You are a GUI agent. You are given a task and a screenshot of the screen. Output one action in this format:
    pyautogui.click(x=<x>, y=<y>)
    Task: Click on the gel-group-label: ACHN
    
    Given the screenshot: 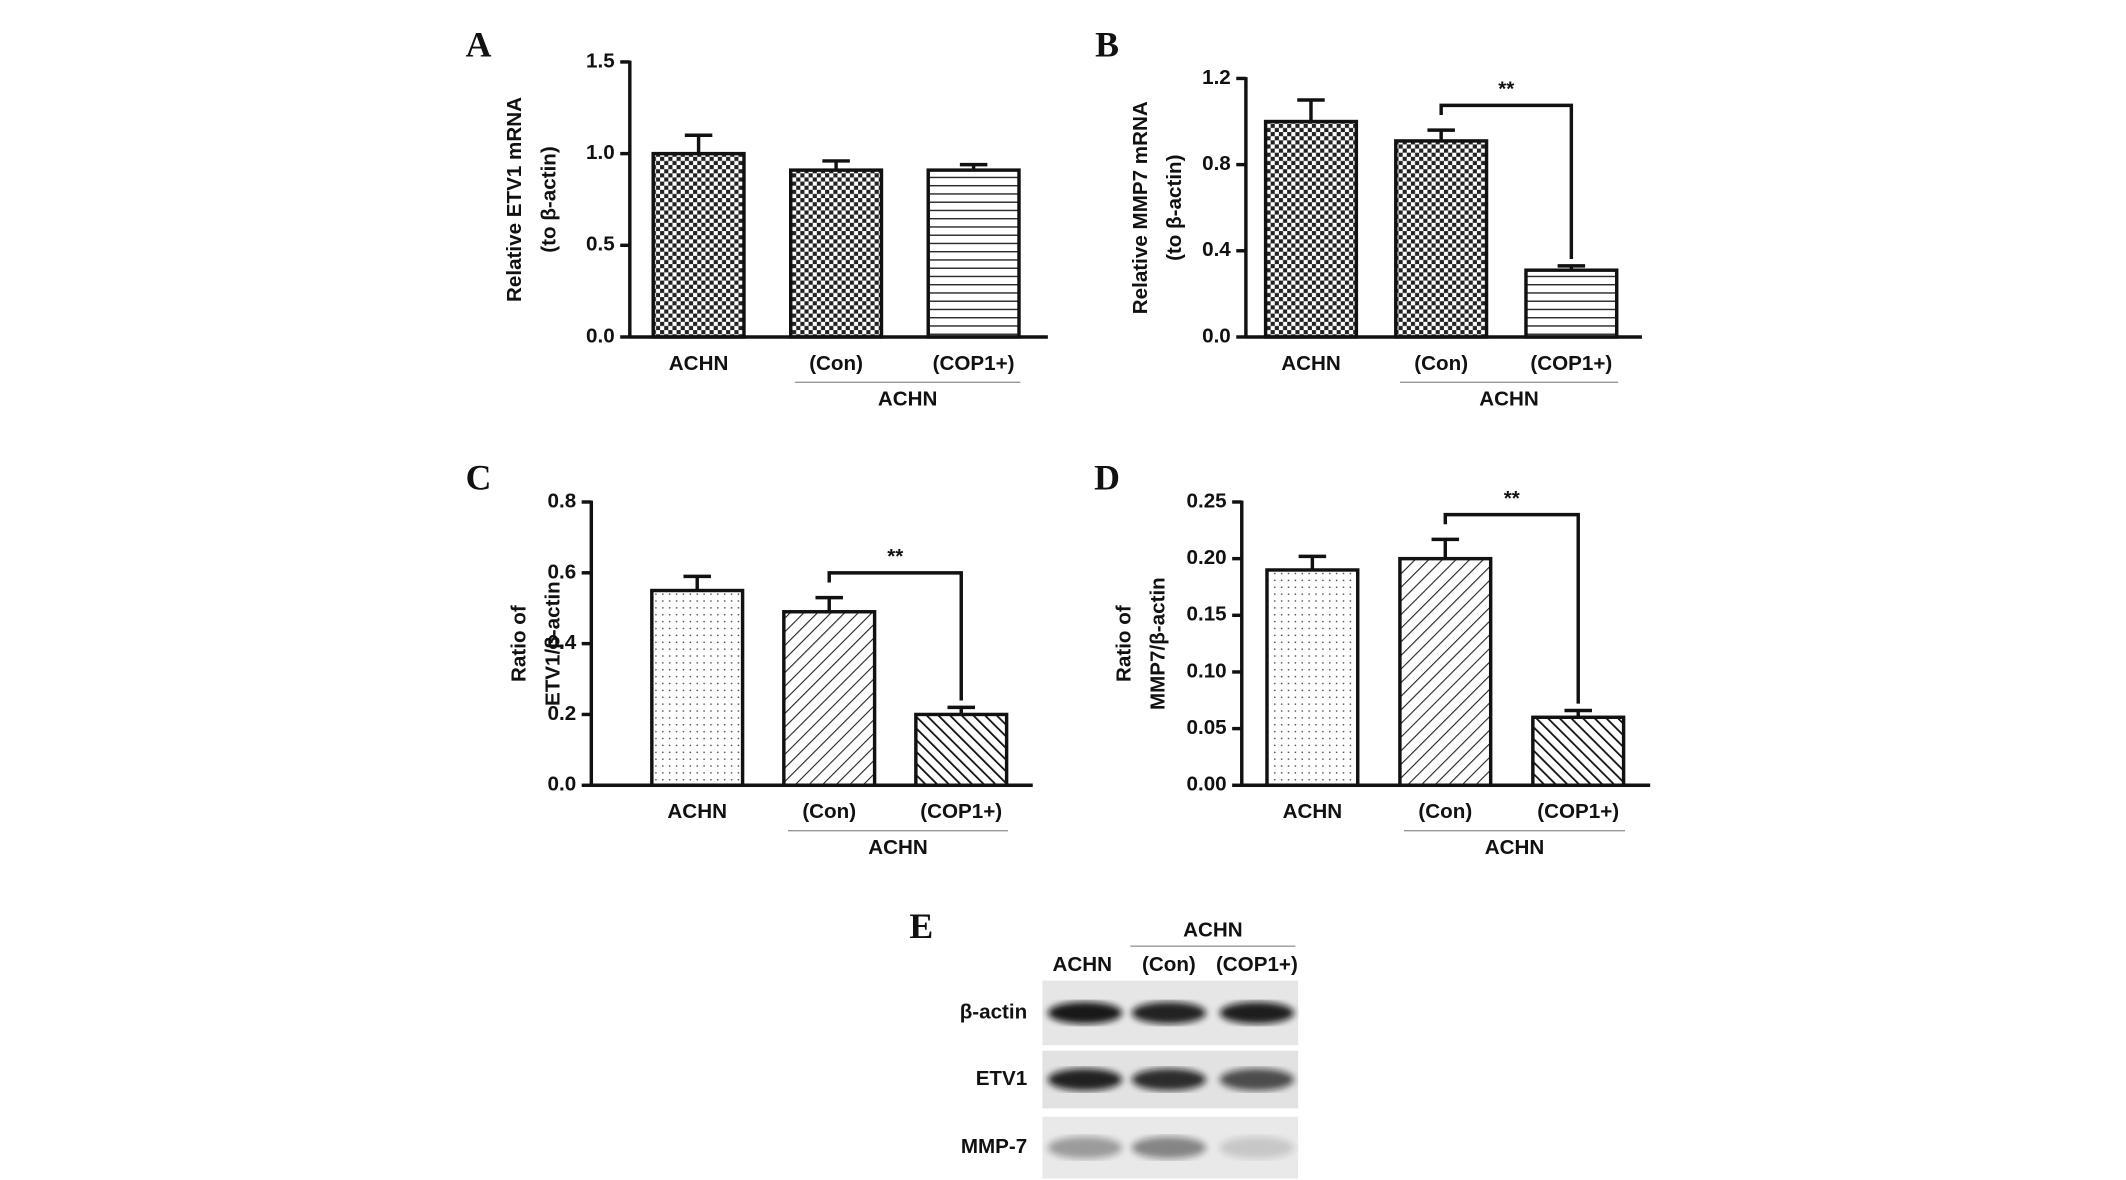 What is the action you would take?
    pyautogui.click(x=1213, y=929)
    